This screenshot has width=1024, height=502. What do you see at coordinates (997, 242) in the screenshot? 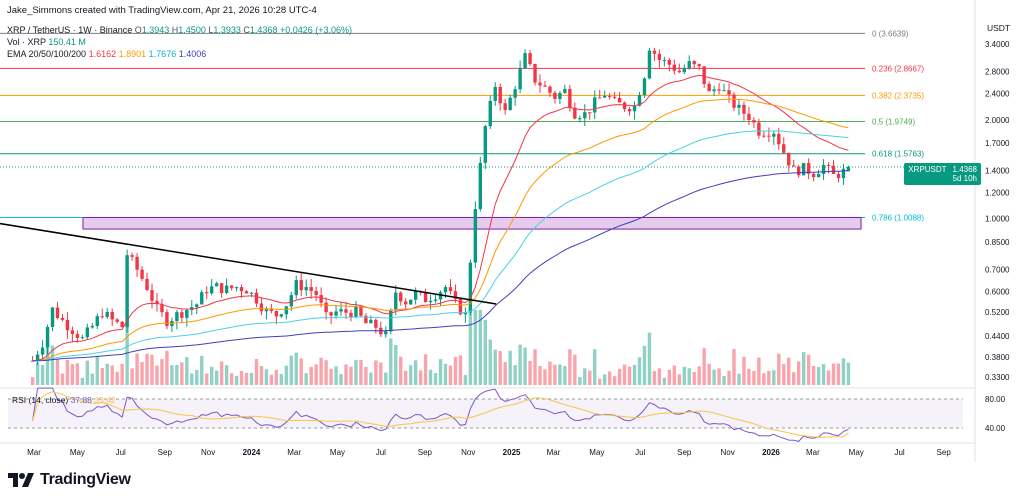
I see `price-tick-label: 0.8500` at bounding box center [997, 242].